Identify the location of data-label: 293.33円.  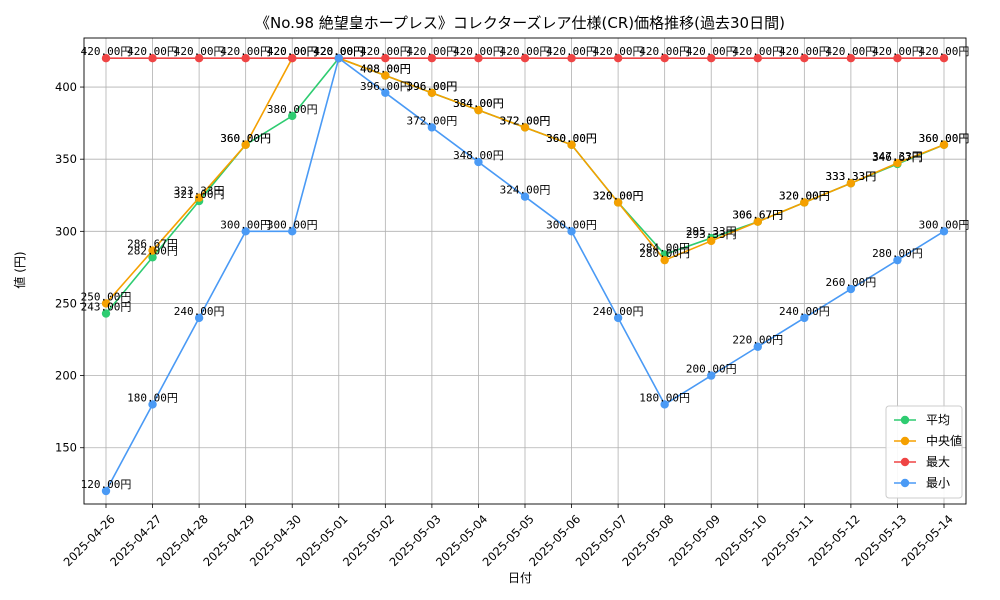
(711, 234).